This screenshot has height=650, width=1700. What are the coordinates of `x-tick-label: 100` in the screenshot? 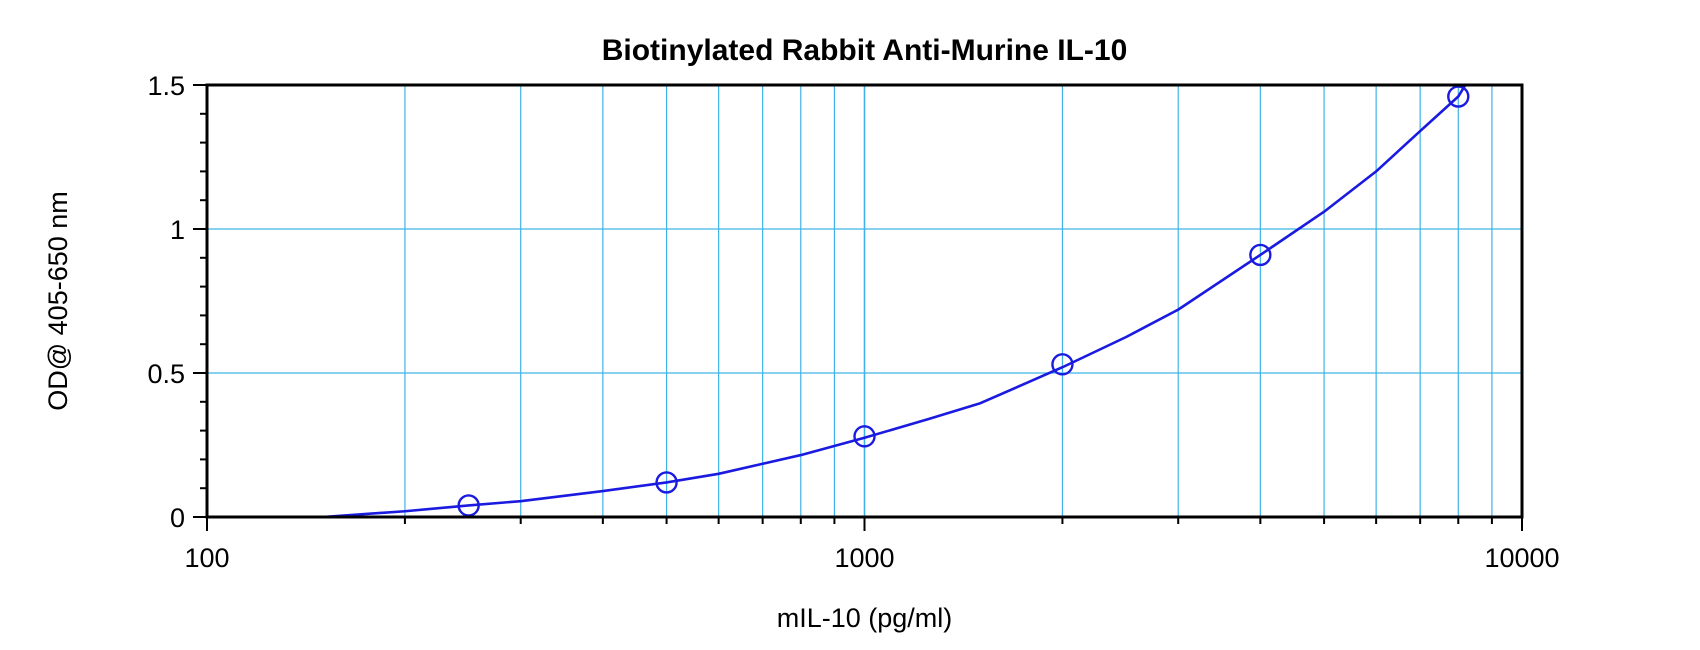 It's located at (206, 558).